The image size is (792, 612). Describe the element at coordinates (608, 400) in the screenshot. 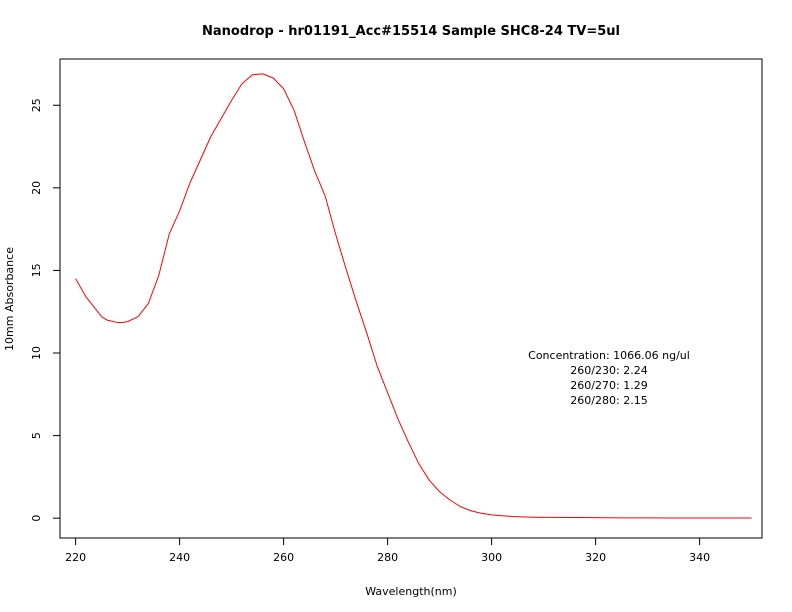

I see `annotation-line: 260/280: 2.15` at that location.